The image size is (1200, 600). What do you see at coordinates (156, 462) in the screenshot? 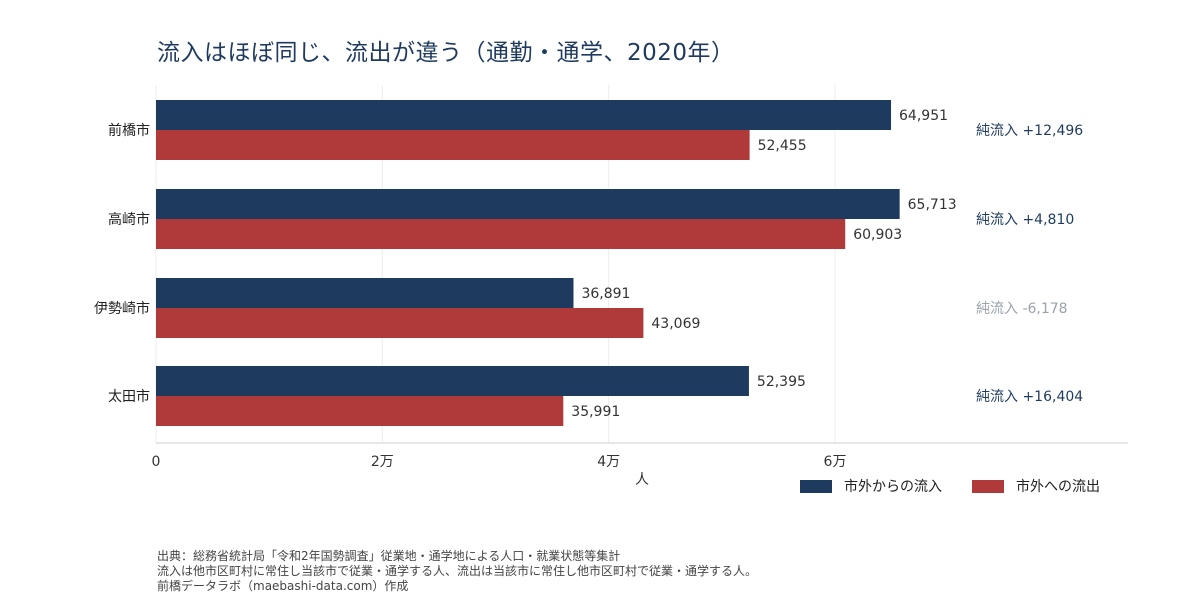
I see `x-tick-label-0: 0` at bounding box center [156, 462].